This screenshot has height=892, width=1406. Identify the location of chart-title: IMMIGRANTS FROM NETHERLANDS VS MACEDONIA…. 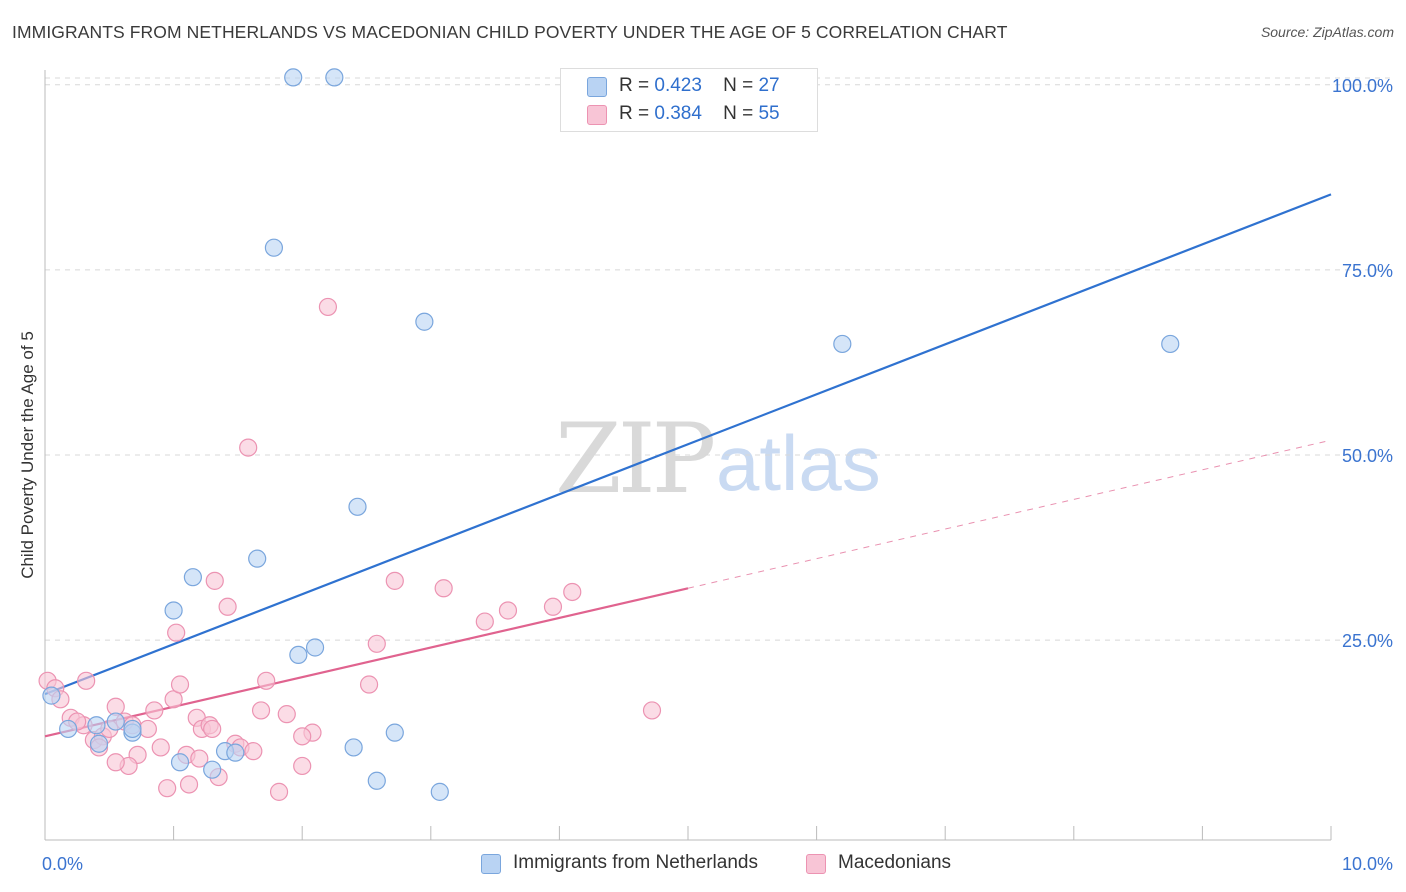
(510, 32).